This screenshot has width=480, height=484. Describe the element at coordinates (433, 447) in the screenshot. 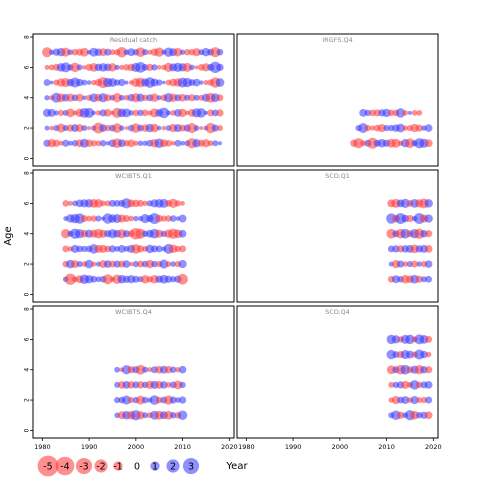

I see `x-tick-label: 2020` at that location.